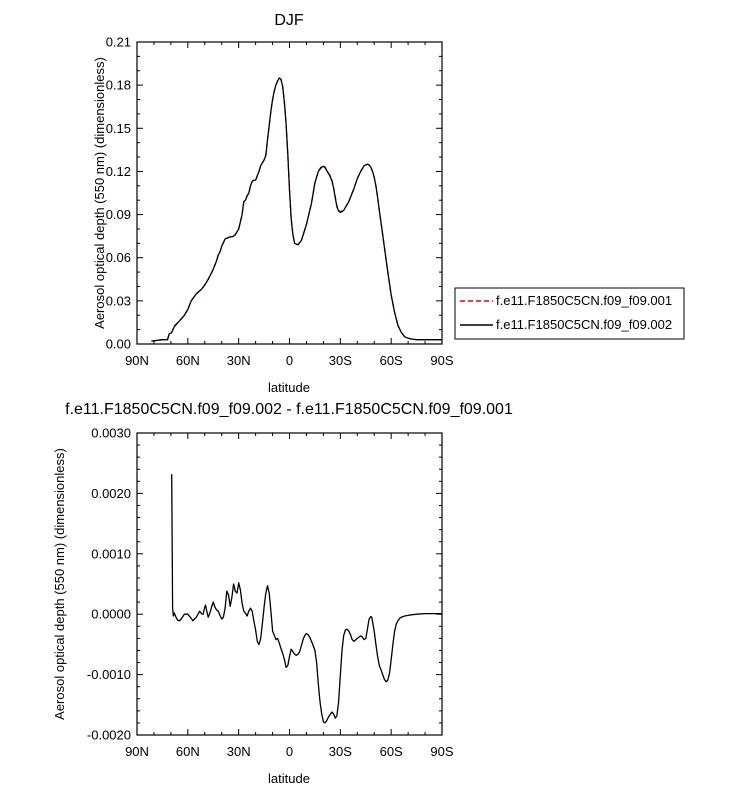 This screenshot has width=733, height=790. I want to click on y-tick-label: 0.00, so click(118, 344).